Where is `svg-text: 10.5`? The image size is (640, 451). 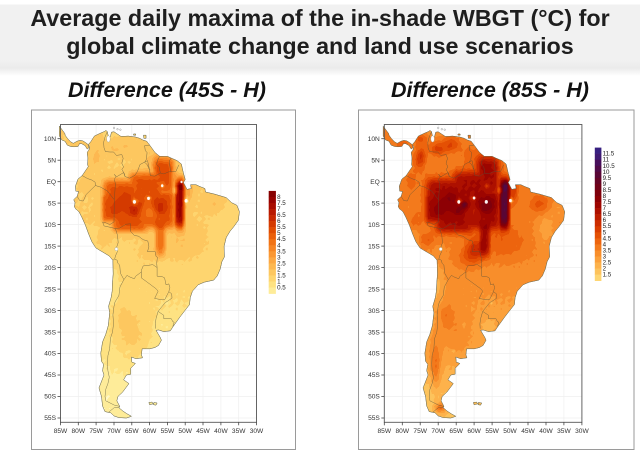
svg-text: 10.5 is located at coordinates (609, 166).